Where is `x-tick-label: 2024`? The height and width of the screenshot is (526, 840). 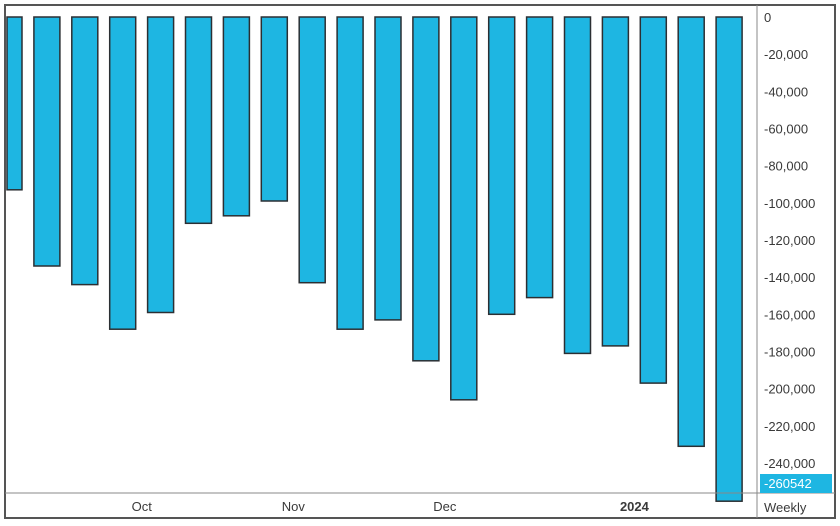
x-tick-label: 2024 is located at coordinates (635, 506).